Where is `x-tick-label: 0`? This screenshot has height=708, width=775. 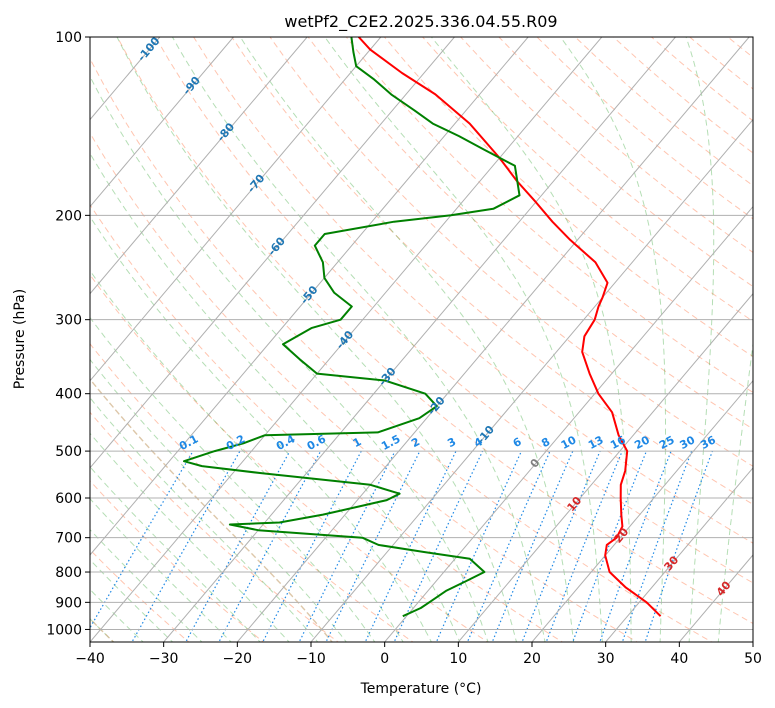 x-tick-label: 0 is located at coordinates (384, 659).